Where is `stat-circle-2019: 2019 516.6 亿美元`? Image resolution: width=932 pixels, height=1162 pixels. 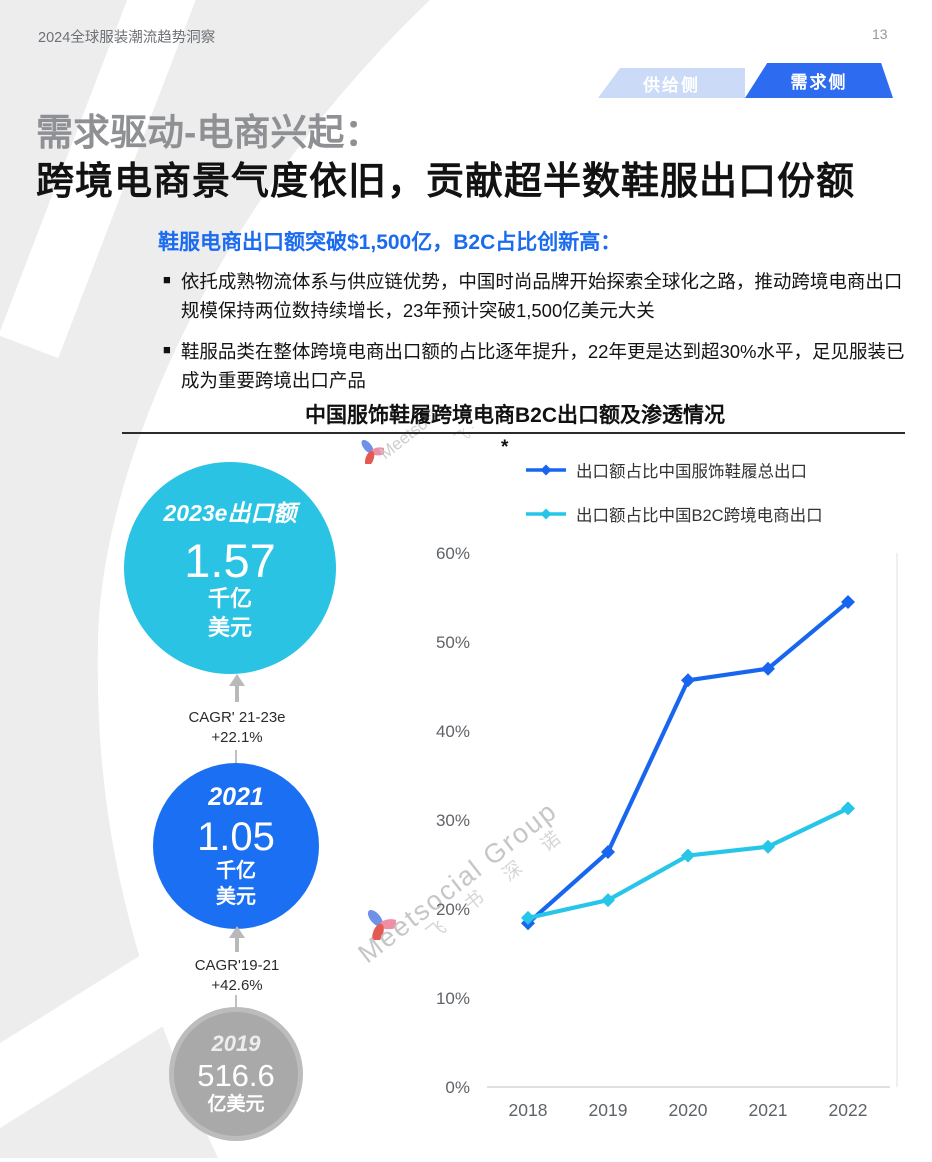
stat-circle-2019: 2019 516.6 亿美元 is located at coordinates (236, 1074).